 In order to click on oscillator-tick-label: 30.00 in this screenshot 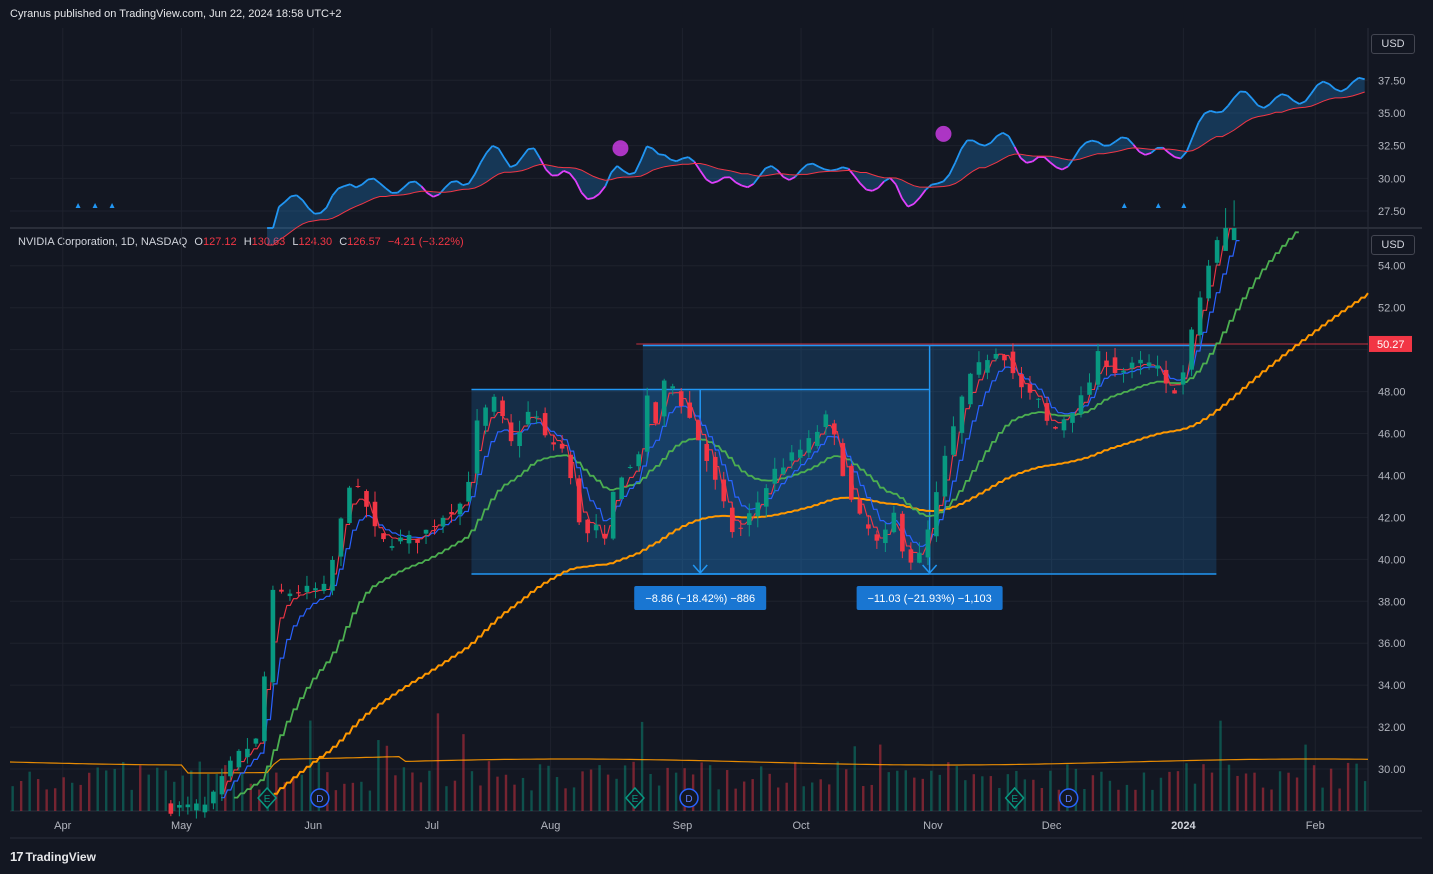, I will do `click(1392, 179)`.